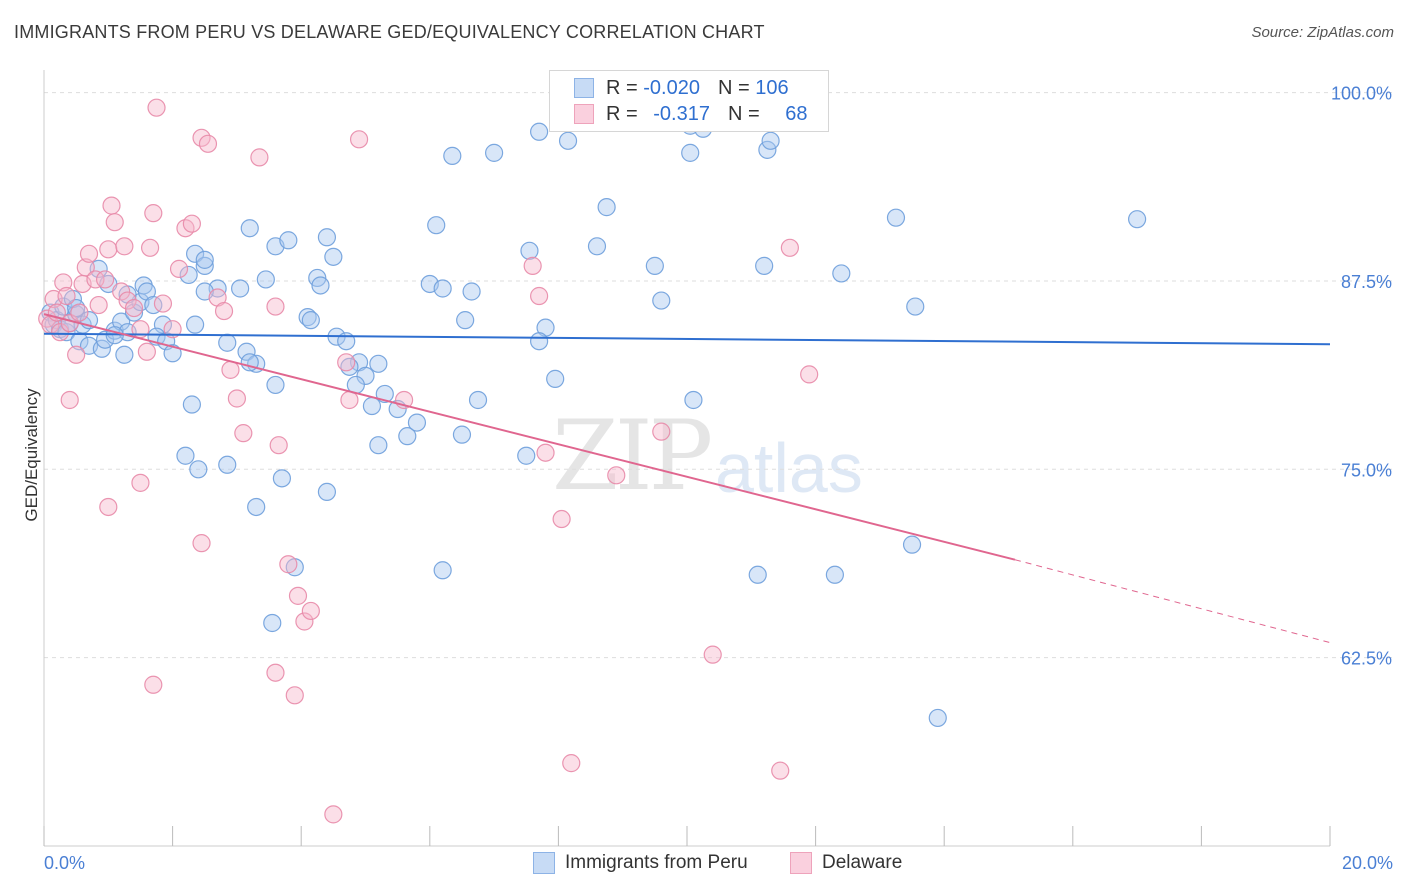 The width and height of the screenshot is (1406, 892). I want to click on legend-item-delaware: Delaware, so click(846, 863).